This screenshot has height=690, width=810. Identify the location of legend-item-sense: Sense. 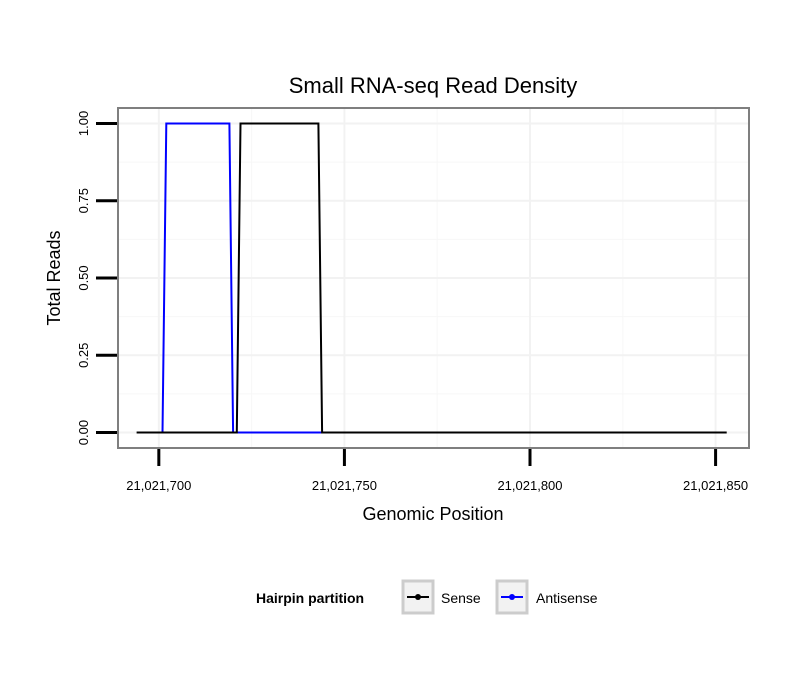
(441, 597).